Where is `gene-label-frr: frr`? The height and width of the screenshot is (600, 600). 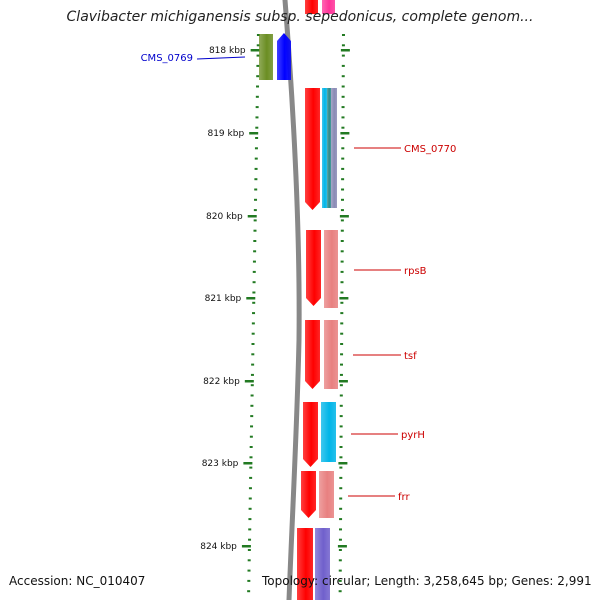 gene-label-frr: frr is located at coordinates (404, 497).